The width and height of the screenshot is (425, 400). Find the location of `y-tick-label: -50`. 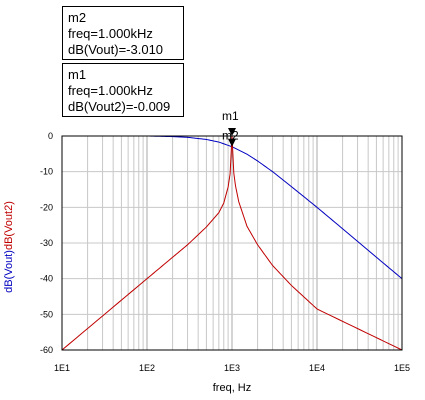

y-tick-label: -50 is located at coordinates (46, 314).